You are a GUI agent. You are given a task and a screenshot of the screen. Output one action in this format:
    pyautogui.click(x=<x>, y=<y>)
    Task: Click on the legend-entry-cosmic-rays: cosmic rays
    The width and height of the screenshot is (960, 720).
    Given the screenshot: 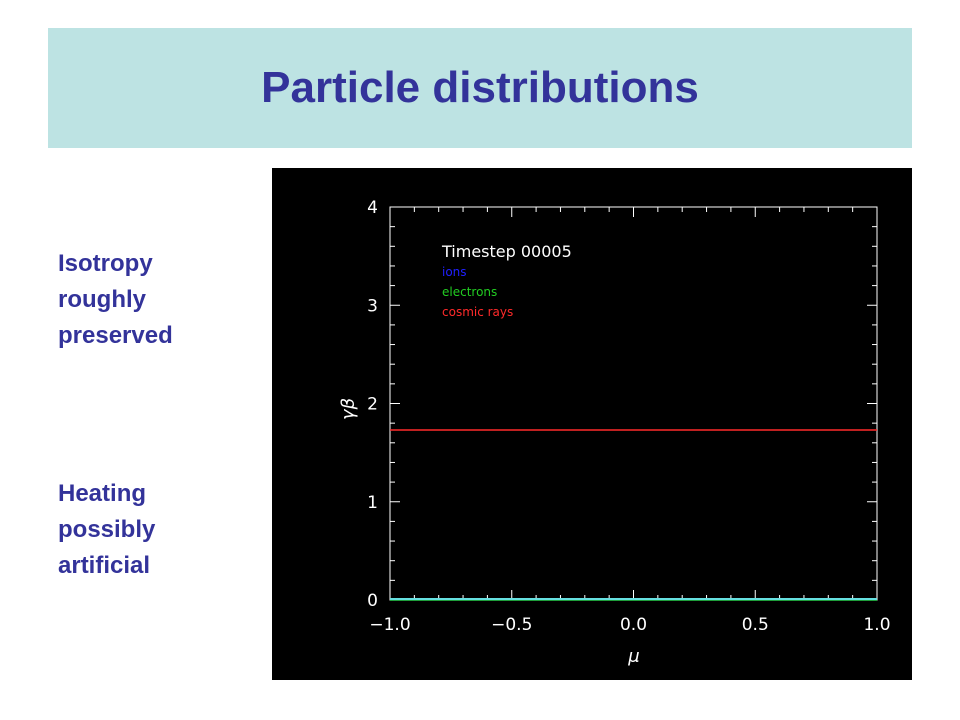 What is the action you would take?
    pyautogui.click(x=477, y=312)
    